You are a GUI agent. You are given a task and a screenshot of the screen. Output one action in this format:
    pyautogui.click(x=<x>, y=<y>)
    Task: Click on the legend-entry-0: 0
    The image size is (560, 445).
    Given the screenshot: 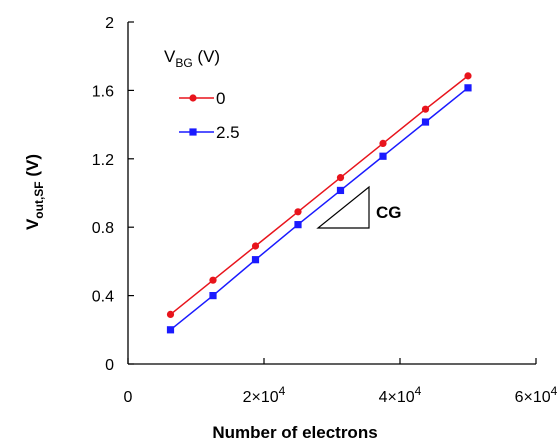 What is the action you would take?
    pyautogui.click(x=202, y=98)
    